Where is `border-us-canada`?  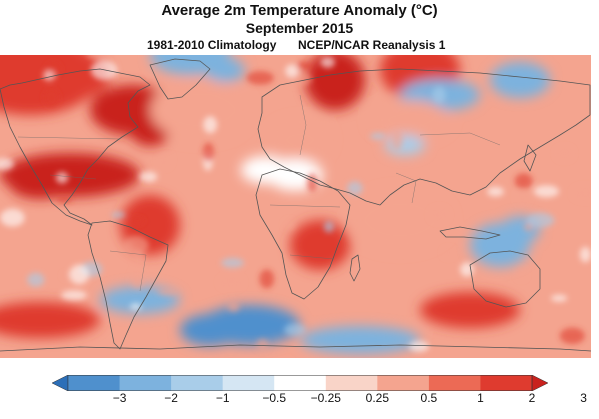 border-us-canada is located at coordinates (69, 138).